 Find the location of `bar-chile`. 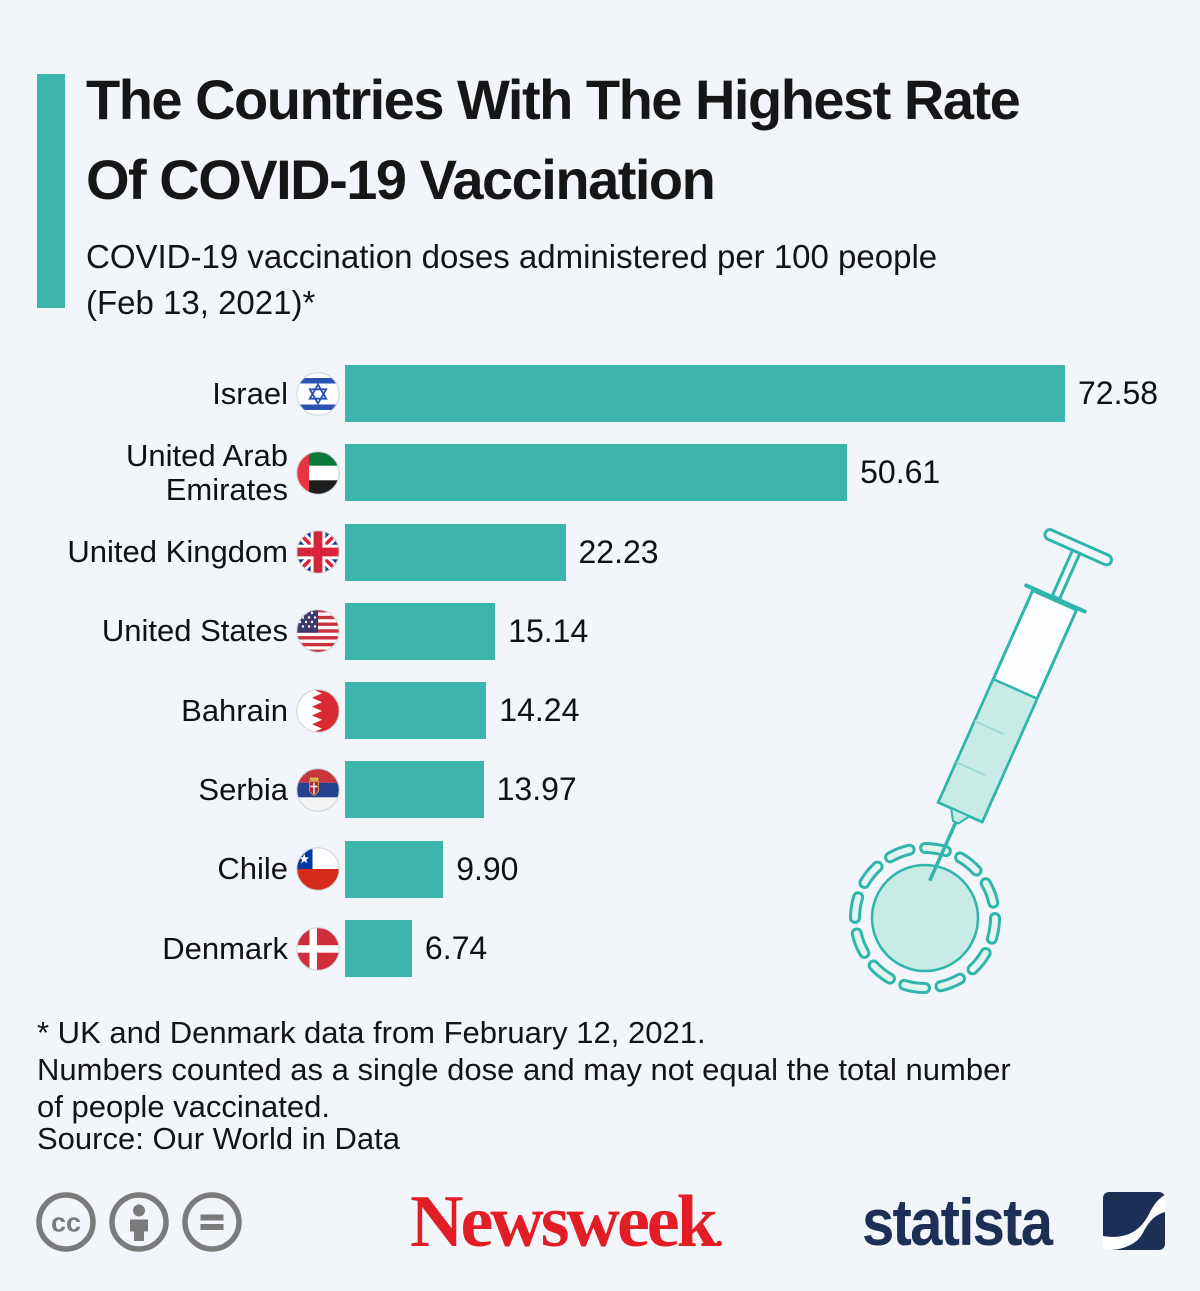

bar-chile is located at coordinates (394, 869).